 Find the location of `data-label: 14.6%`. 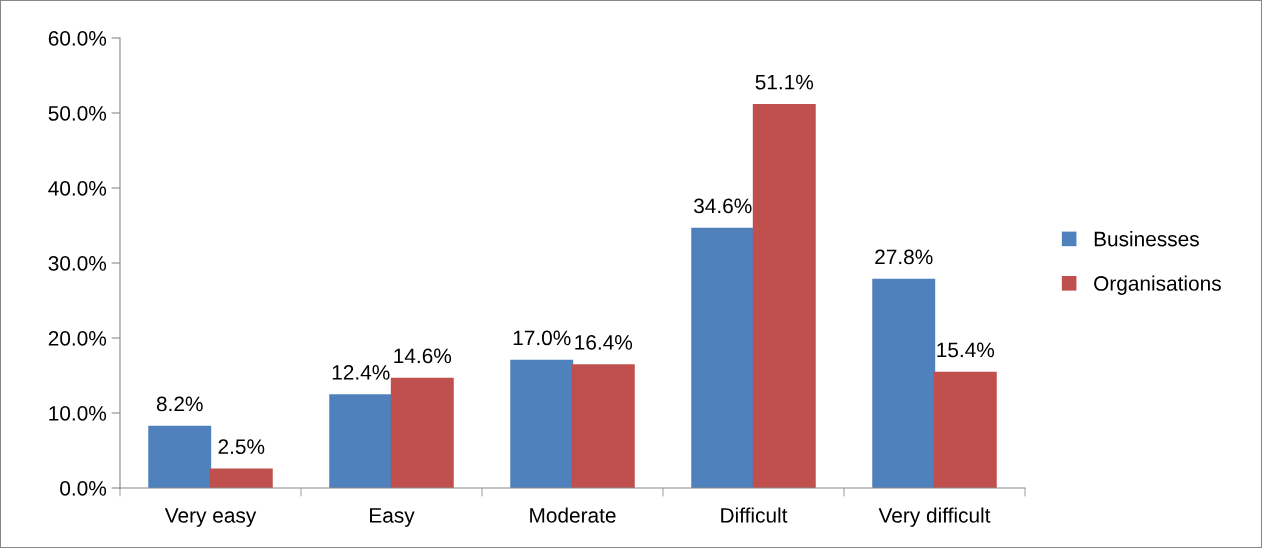

data-label: 14.6% is located at coordinates (423, 356).